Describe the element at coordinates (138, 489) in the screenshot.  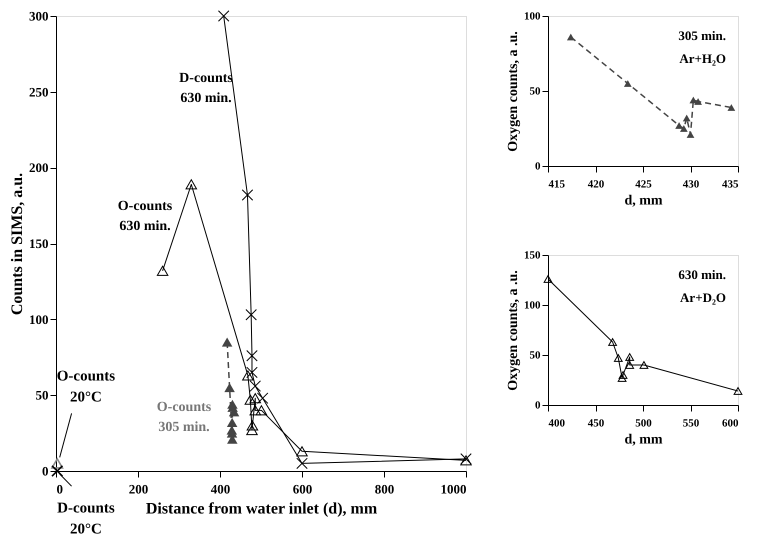
I see `x-tick-label: 200` at that location.